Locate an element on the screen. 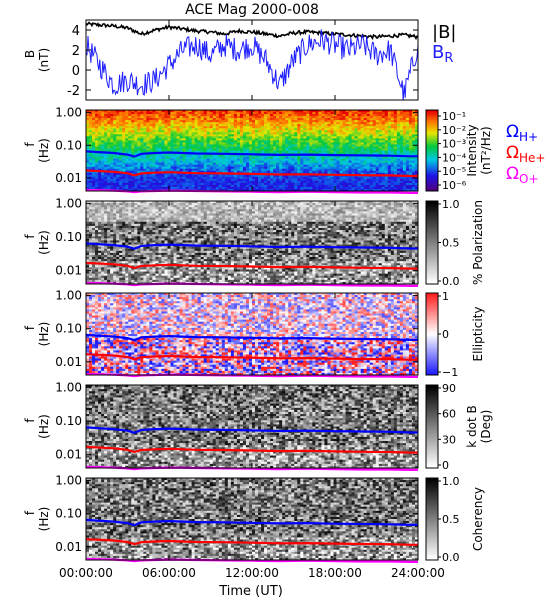 This screenshot has height=600, width=550. legend-o-plus: ΩO+ is located at coordinates (522, 175).